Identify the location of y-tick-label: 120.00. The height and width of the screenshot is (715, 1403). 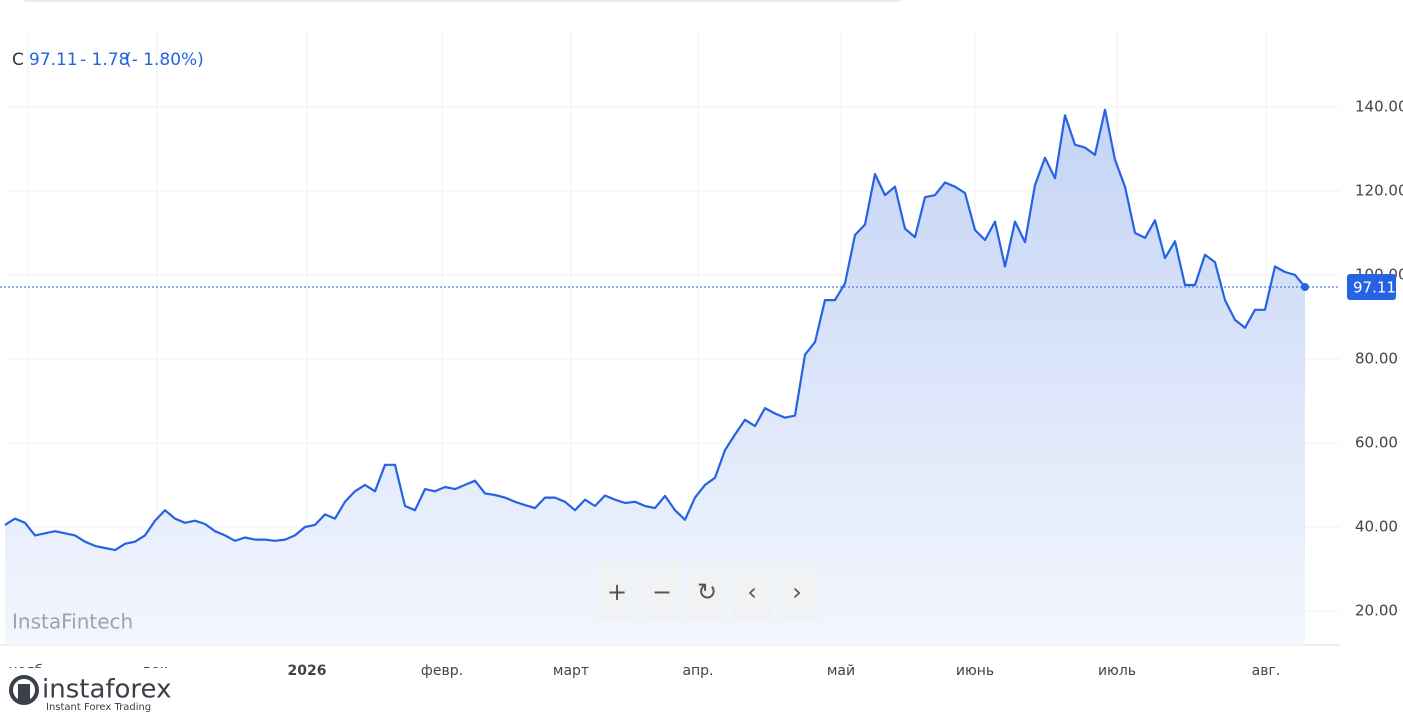
(1379, 190).